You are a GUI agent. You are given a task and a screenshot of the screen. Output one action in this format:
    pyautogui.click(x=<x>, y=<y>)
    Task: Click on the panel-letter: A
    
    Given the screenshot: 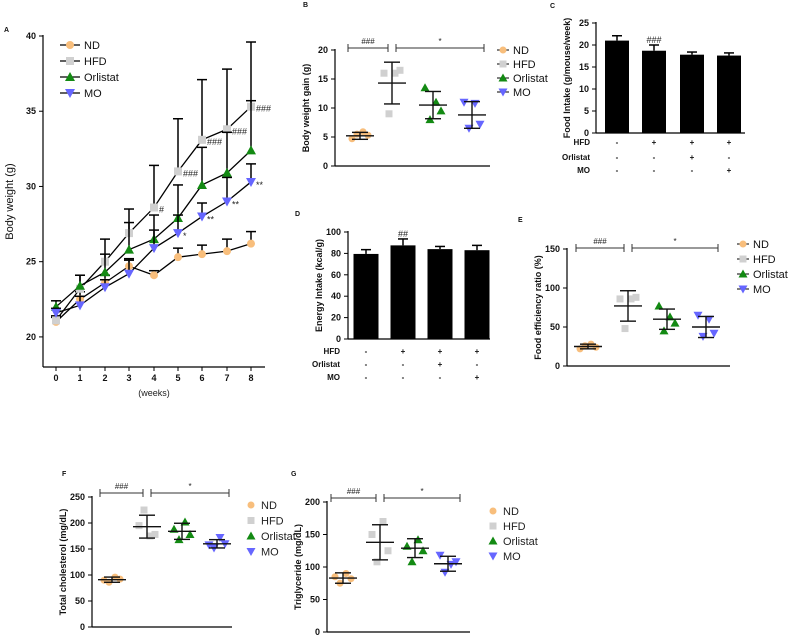 What is the action you would take?
    pyautogui.click(x=6, y=30)
    